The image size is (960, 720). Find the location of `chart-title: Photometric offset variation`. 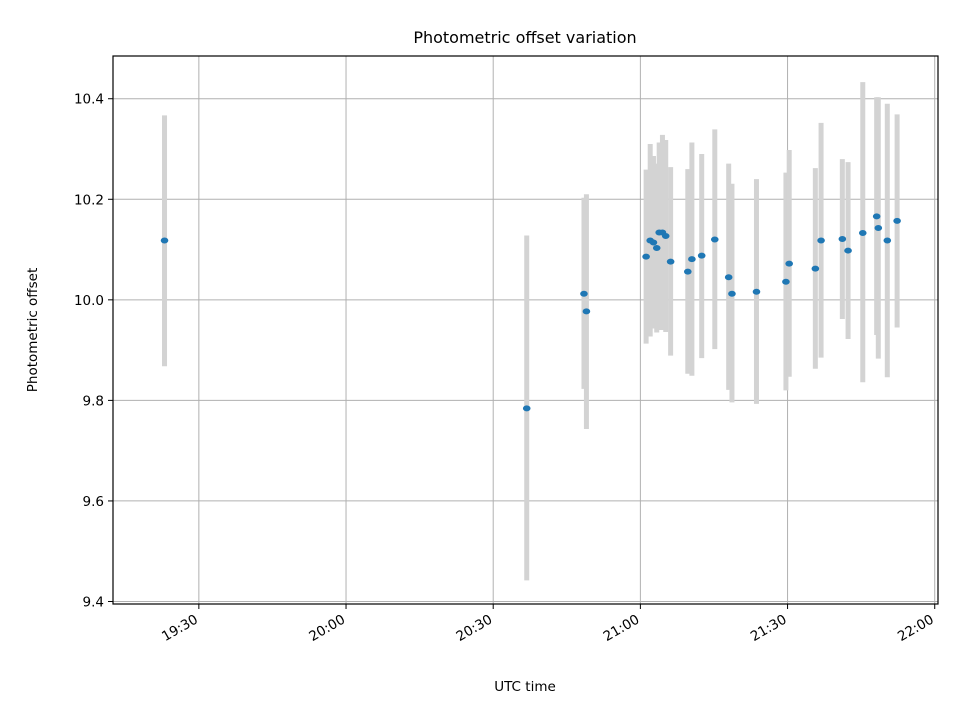

chart-title: Photometric offset variation is located at coordinates (524, 37).